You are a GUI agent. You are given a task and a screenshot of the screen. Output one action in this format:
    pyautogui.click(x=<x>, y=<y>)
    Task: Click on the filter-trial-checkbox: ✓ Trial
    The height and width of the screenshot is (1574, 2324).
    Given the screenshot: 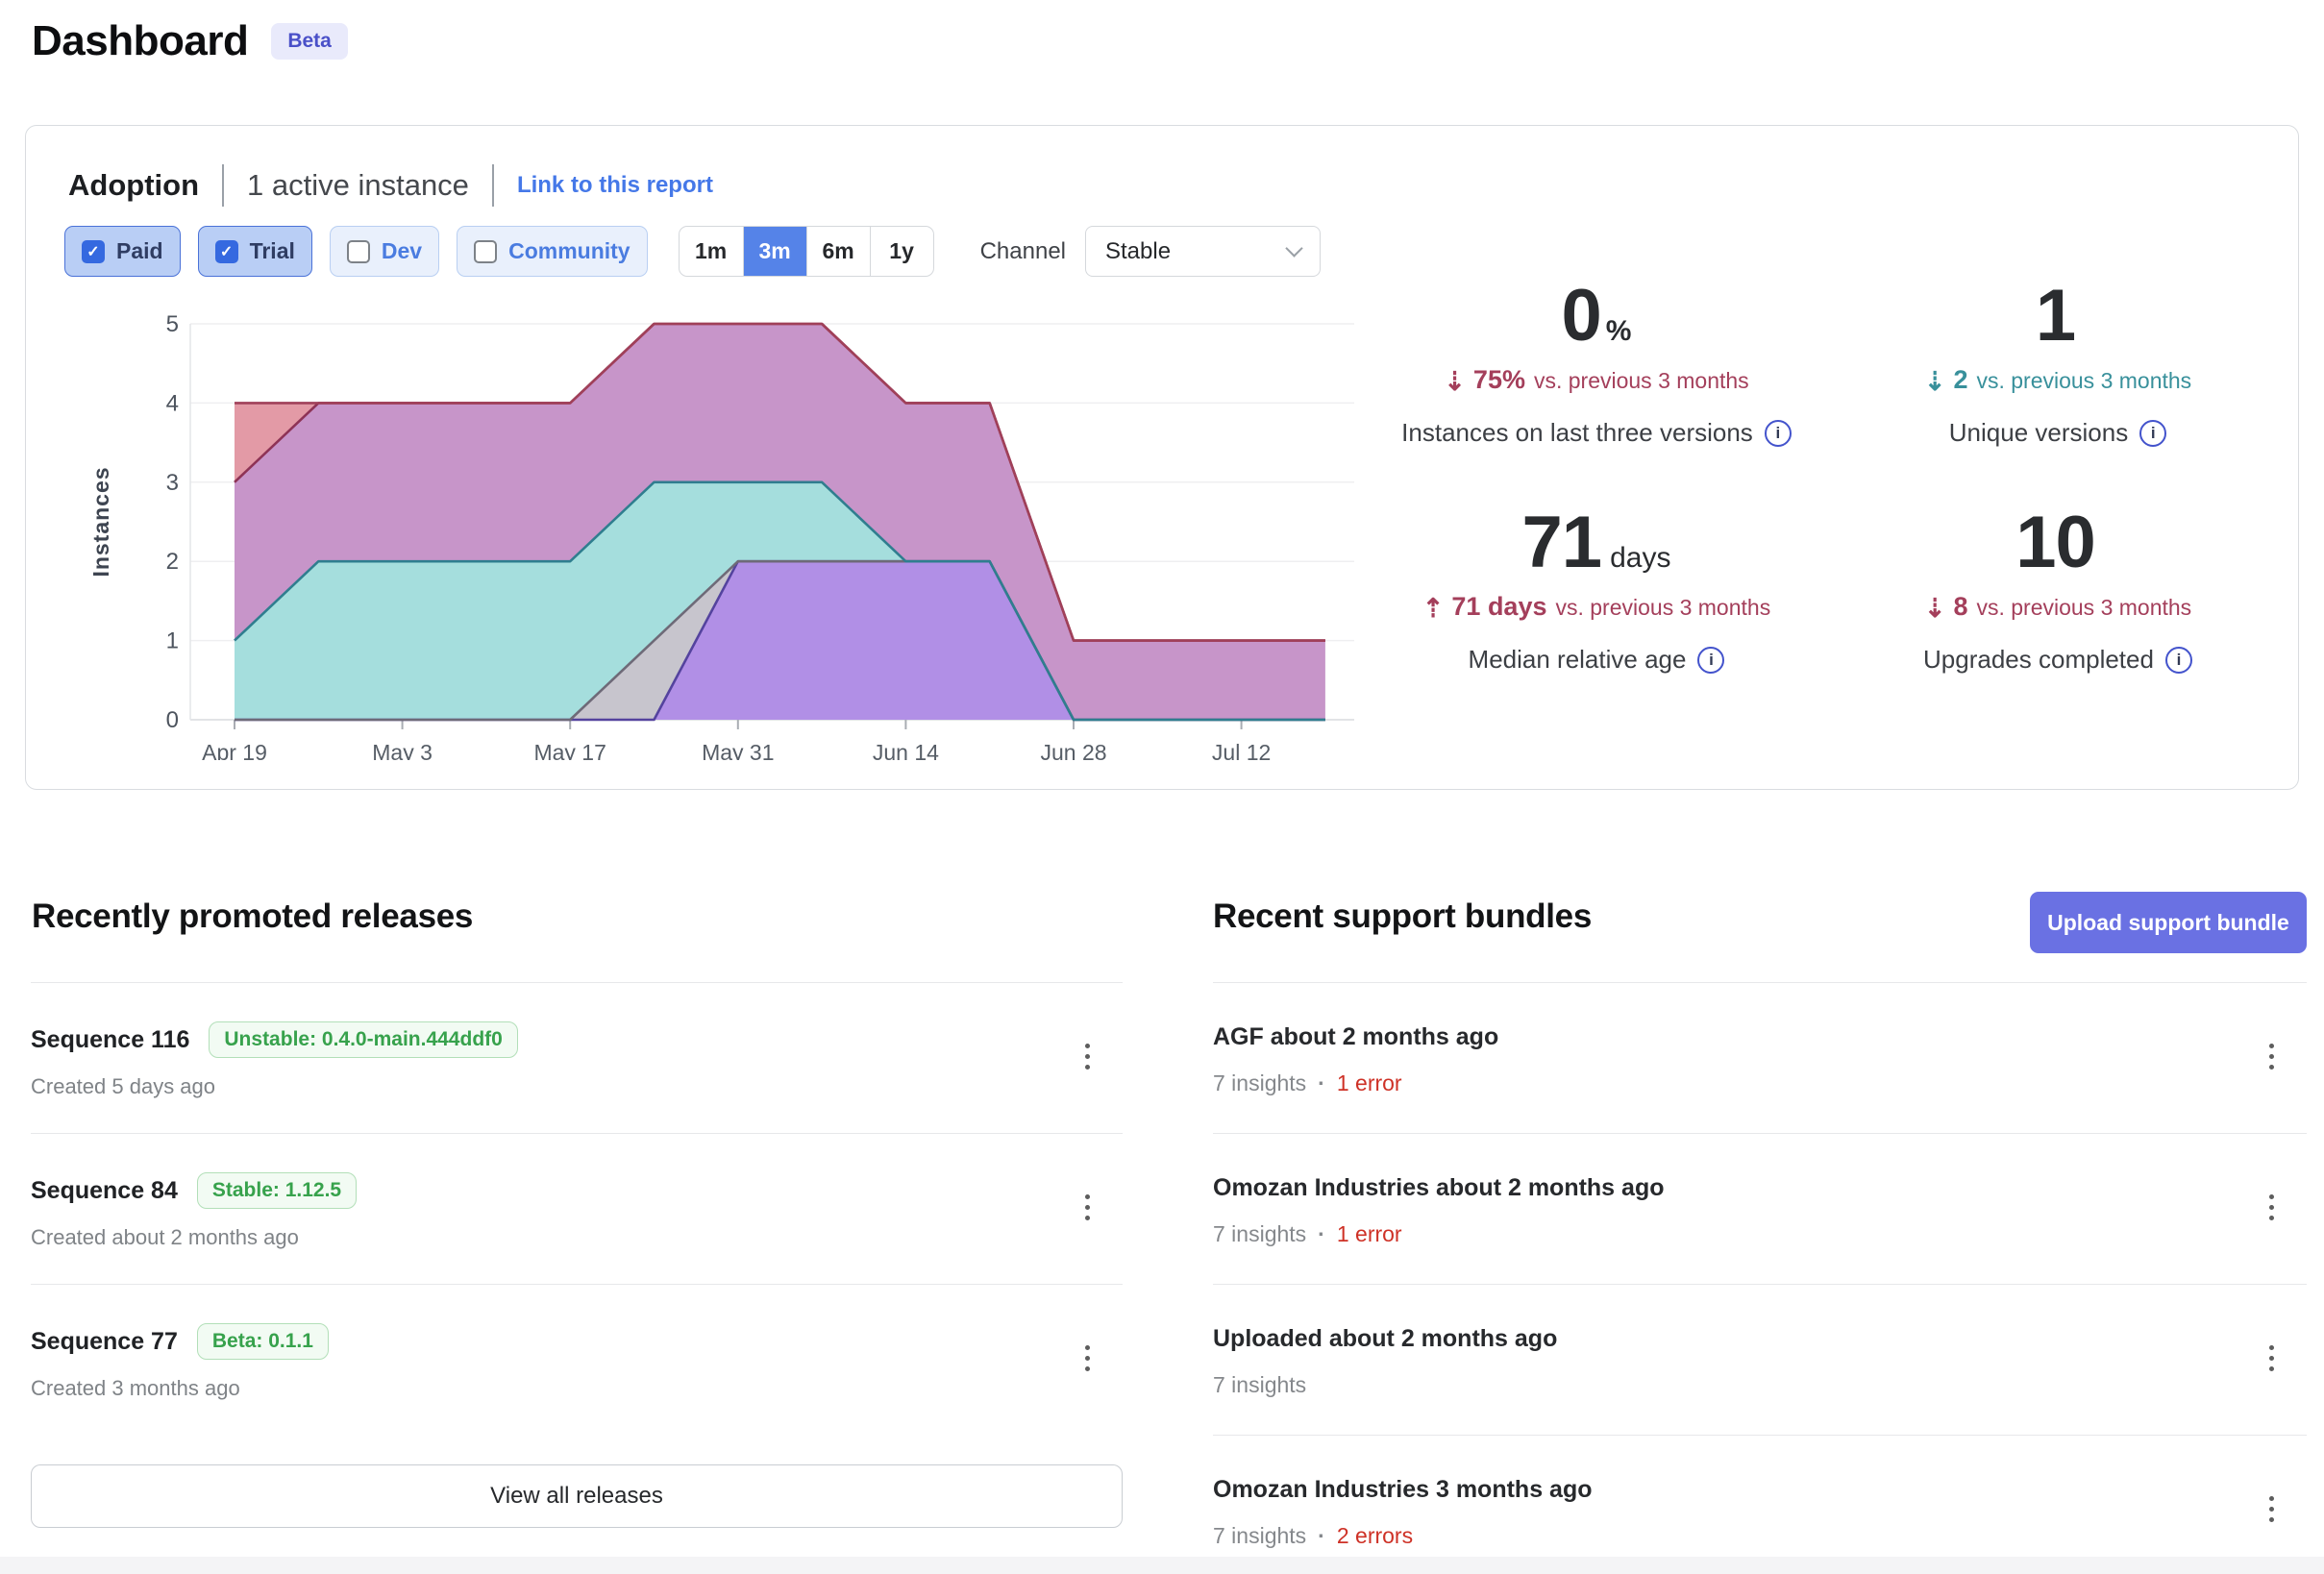 What is the action you would take?
    pyautogui.click(x=254, y=251)
    